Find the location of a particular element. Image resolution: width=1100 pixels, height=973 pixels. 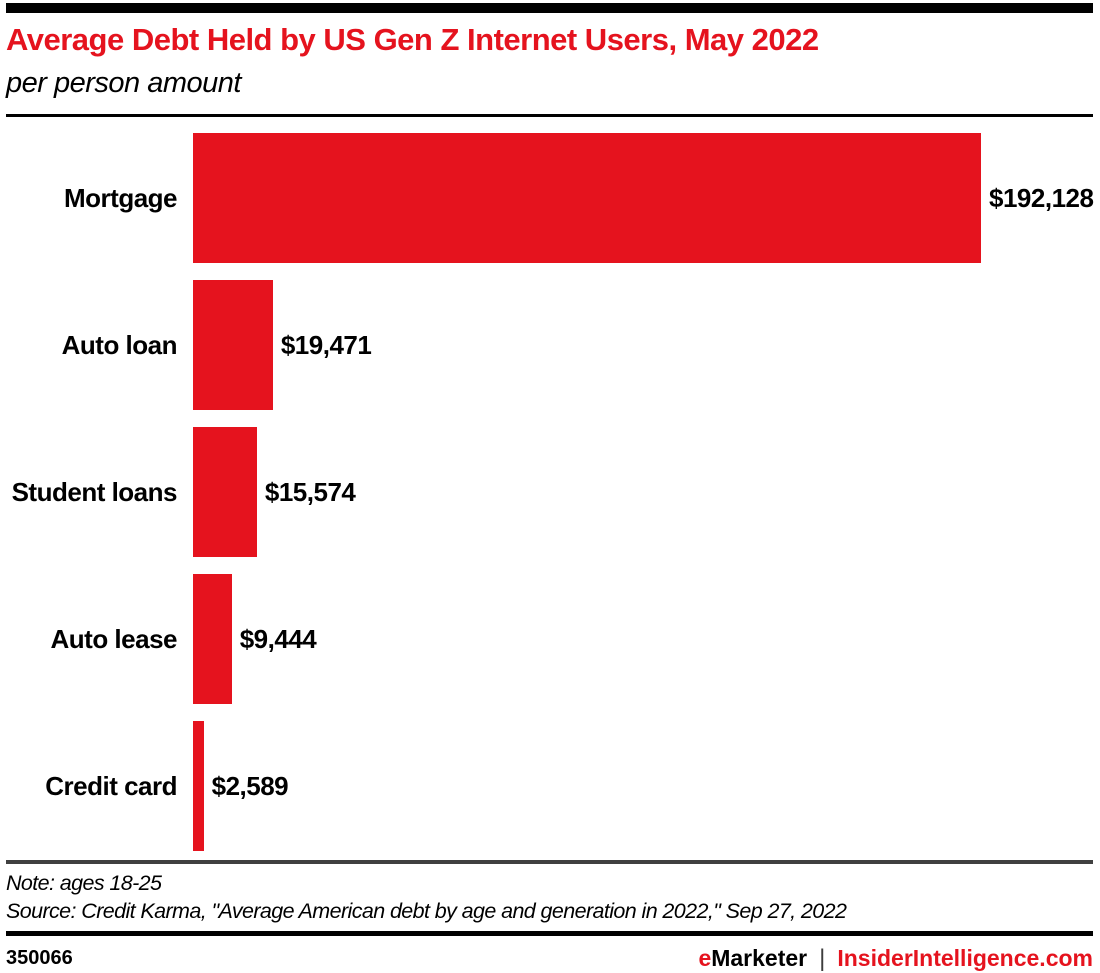

value-label: $192,128 is located at coordinates (1041, 197).